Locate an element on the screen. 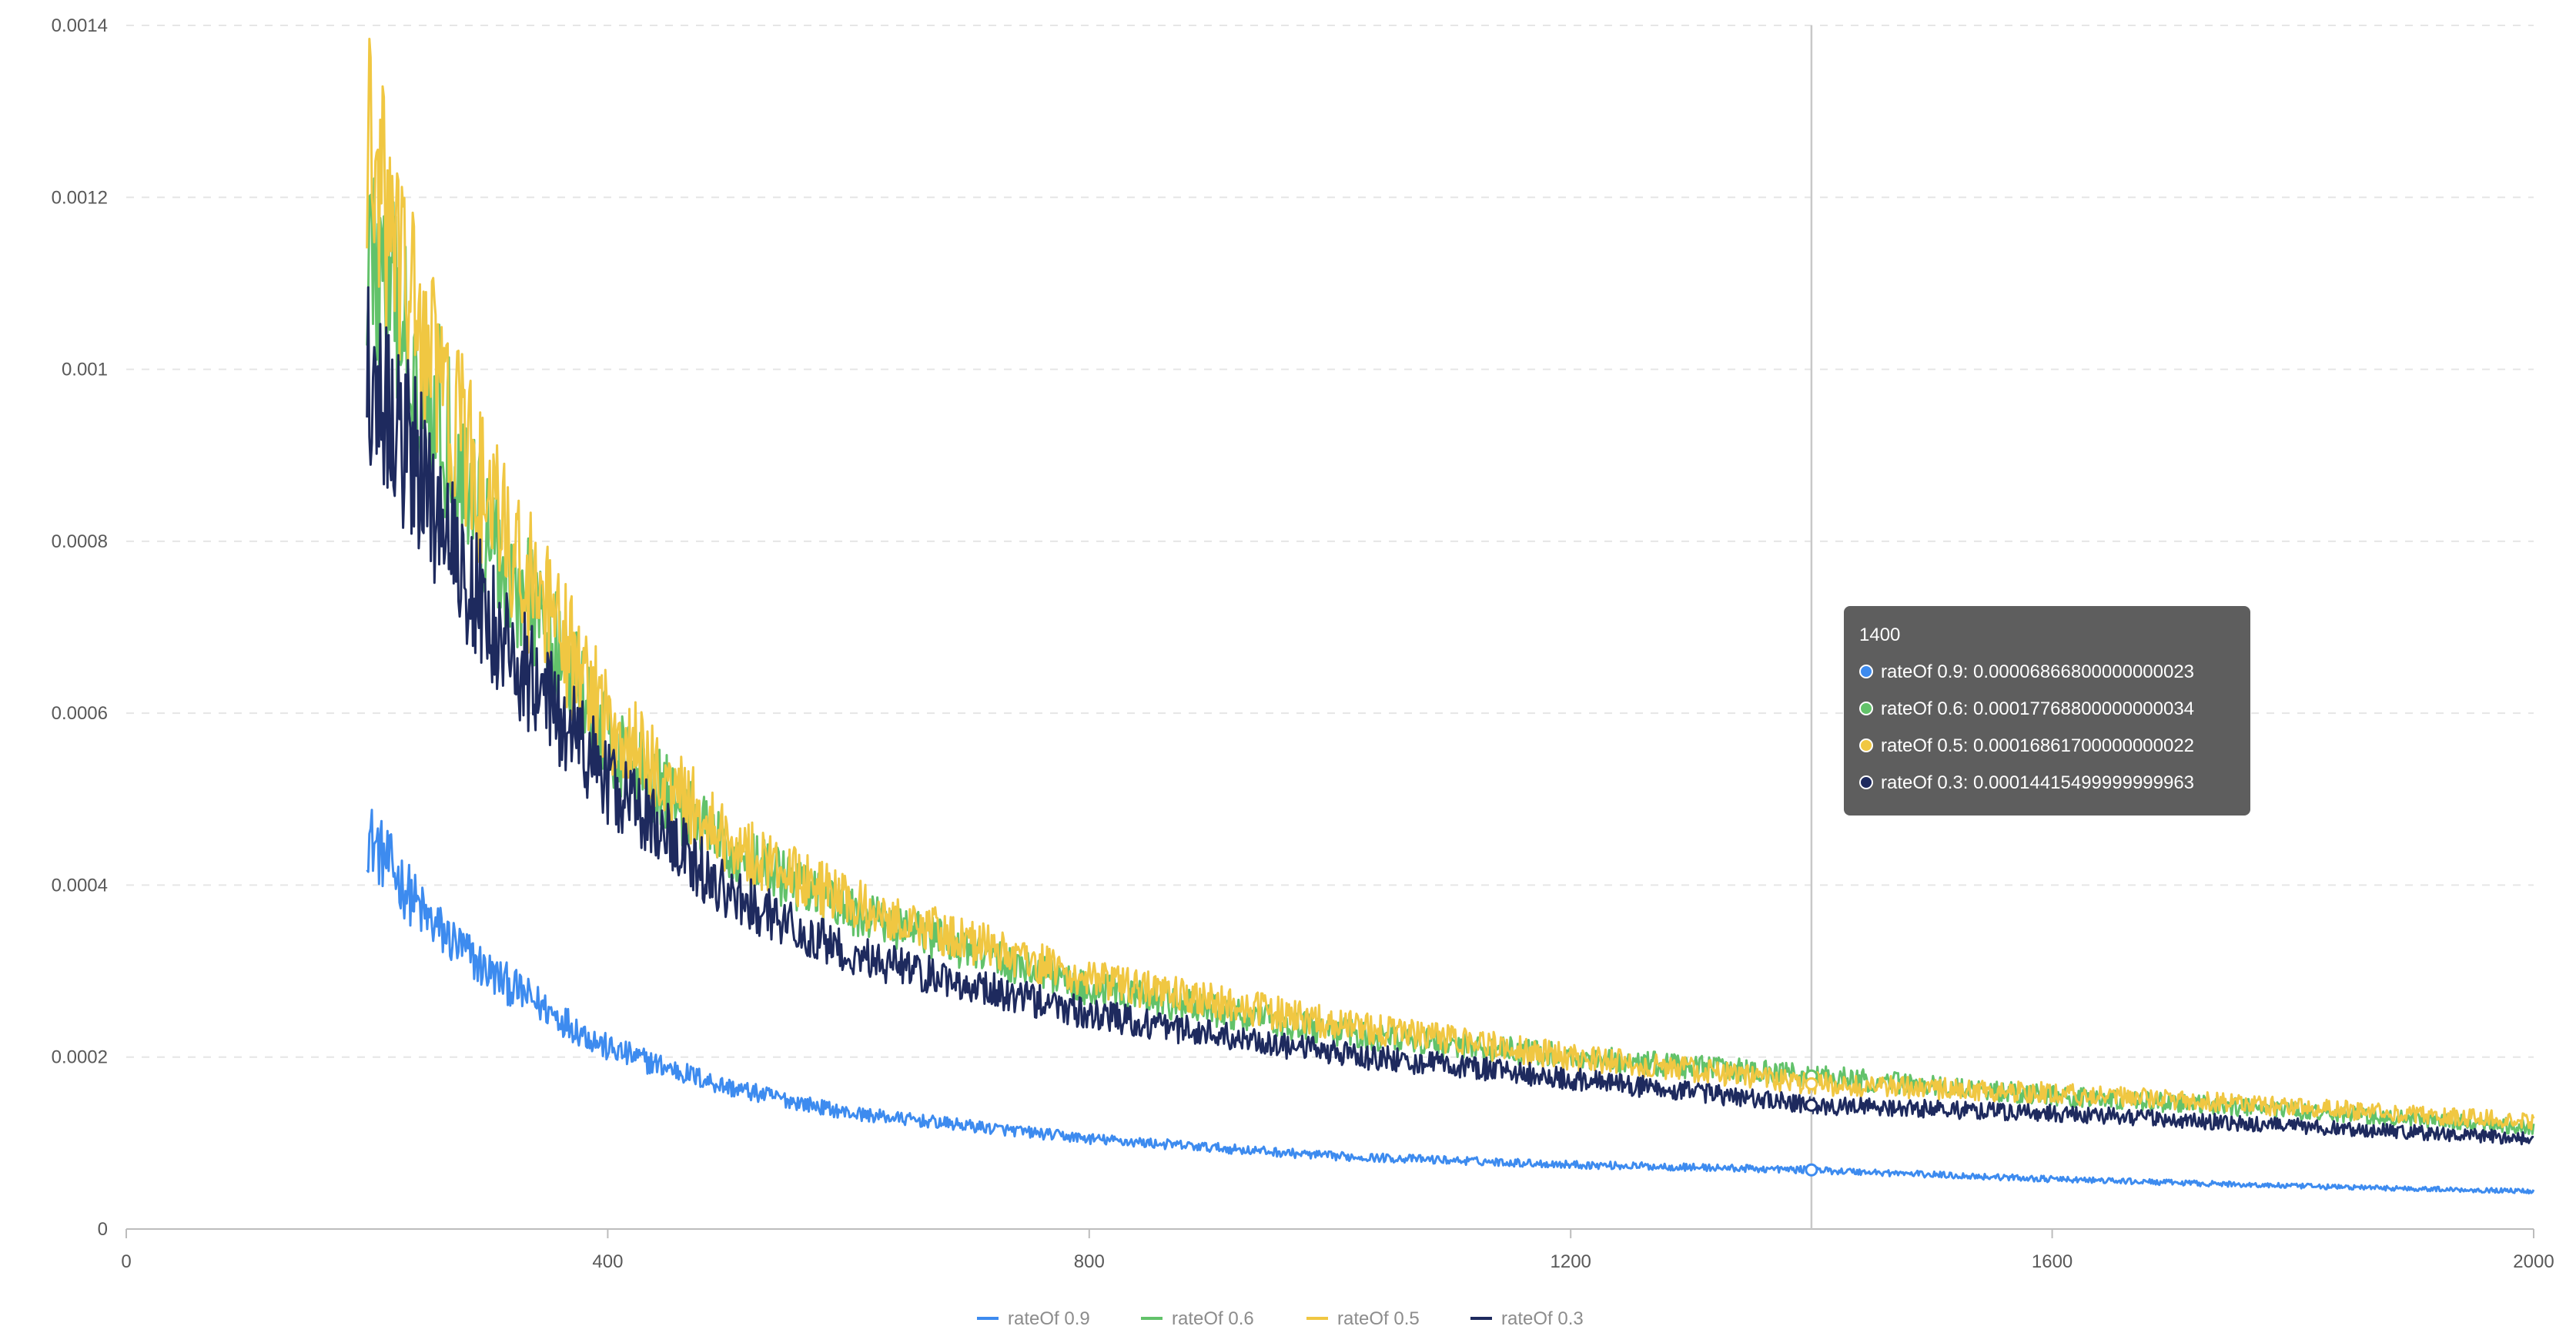 This screenshot has height=1343, width=2576. y-tick-label: 0.0002 is located at coordinates (80, 1057).